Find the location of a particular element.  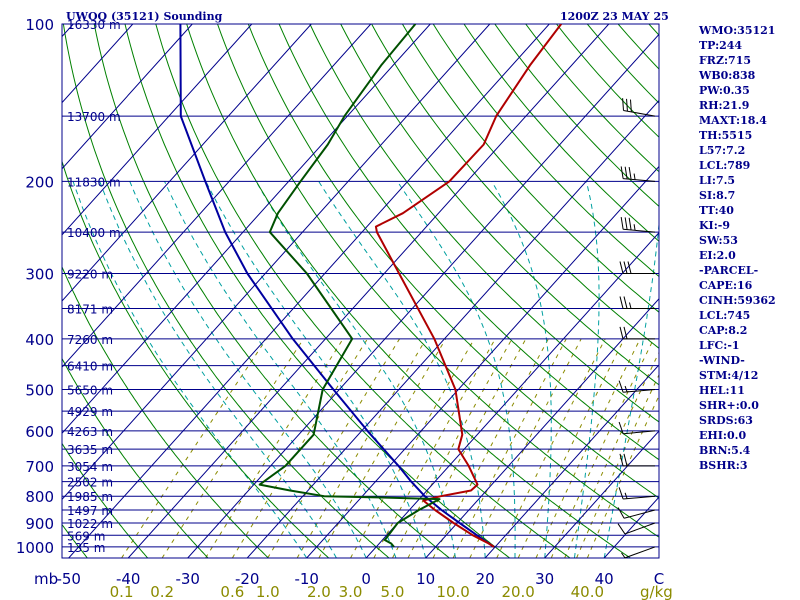

index-item: KI:-9 is located at coordinates (714, 225).